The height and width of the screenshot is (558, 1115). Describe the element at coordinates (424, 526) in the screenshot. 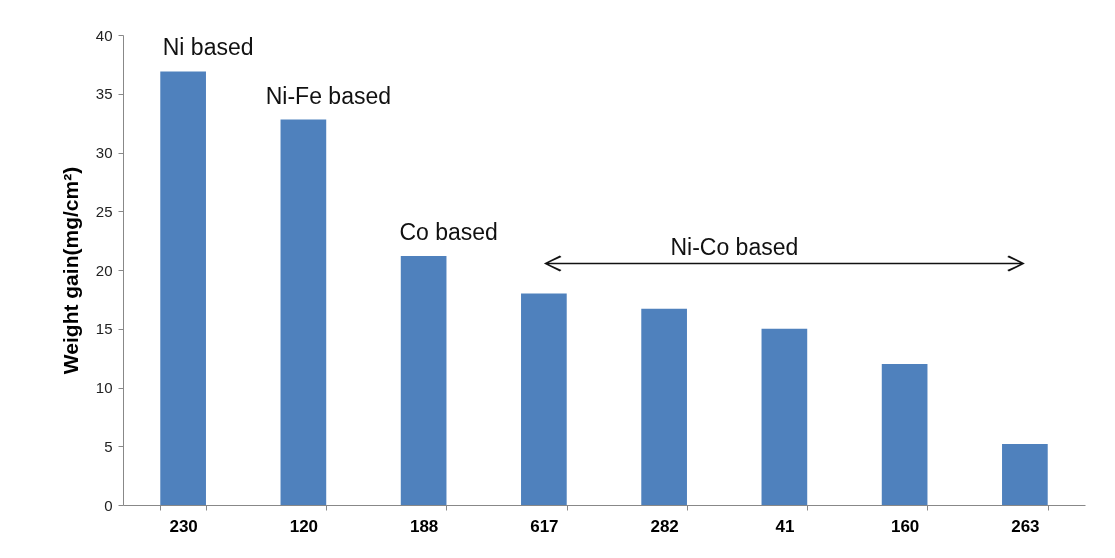

I see `x-tick-label: 188` at that location.